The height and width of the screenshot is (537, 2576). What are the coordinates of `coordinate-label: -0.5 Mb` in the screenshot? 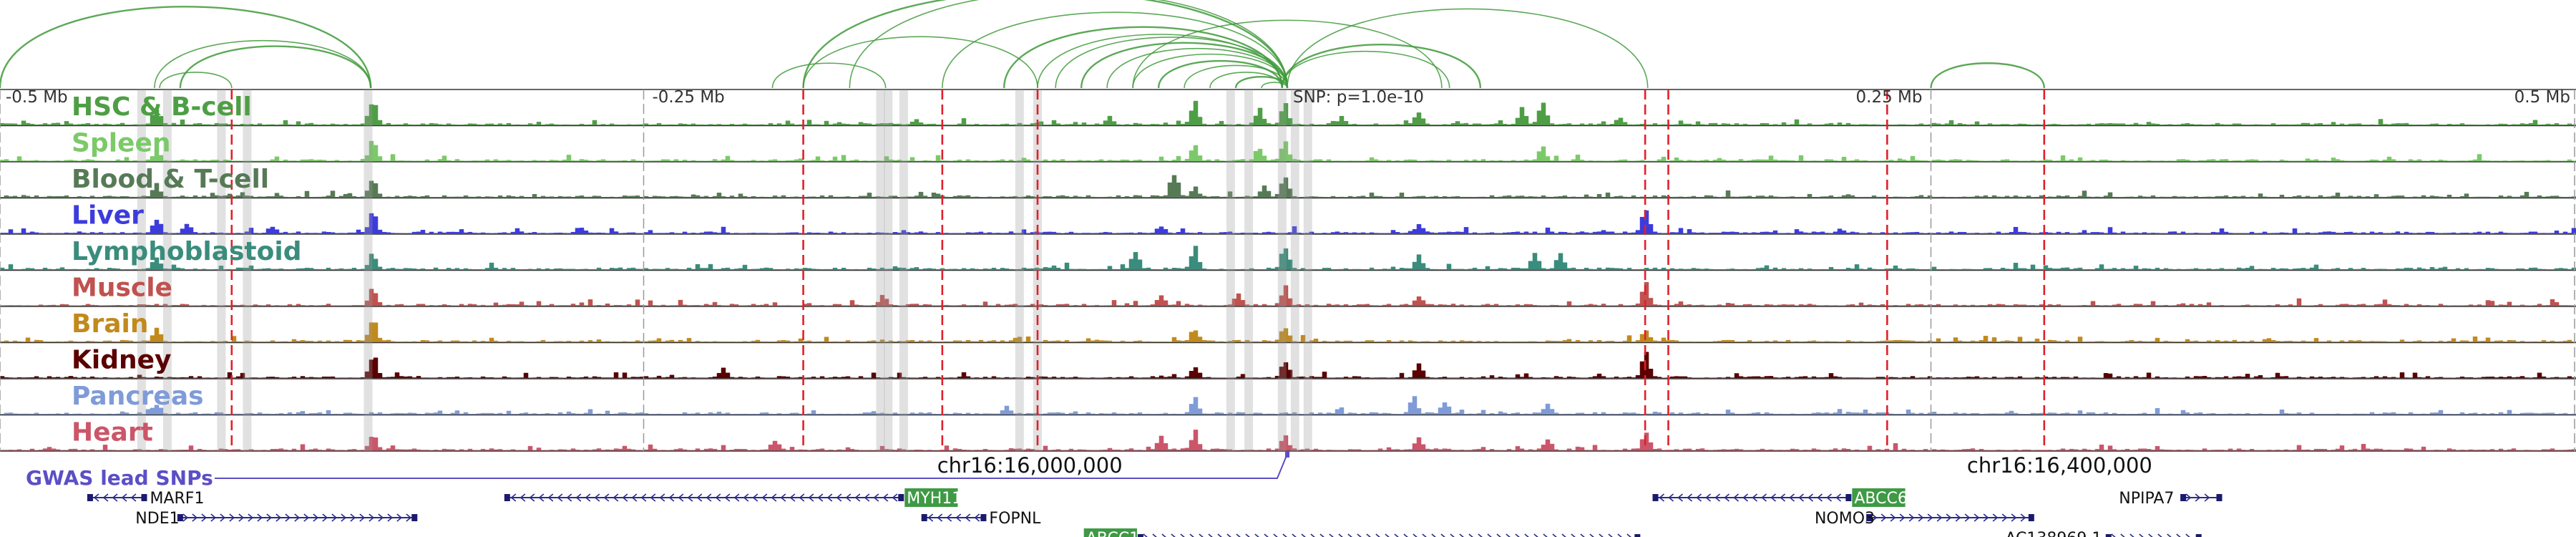 It's located at (37, 97).